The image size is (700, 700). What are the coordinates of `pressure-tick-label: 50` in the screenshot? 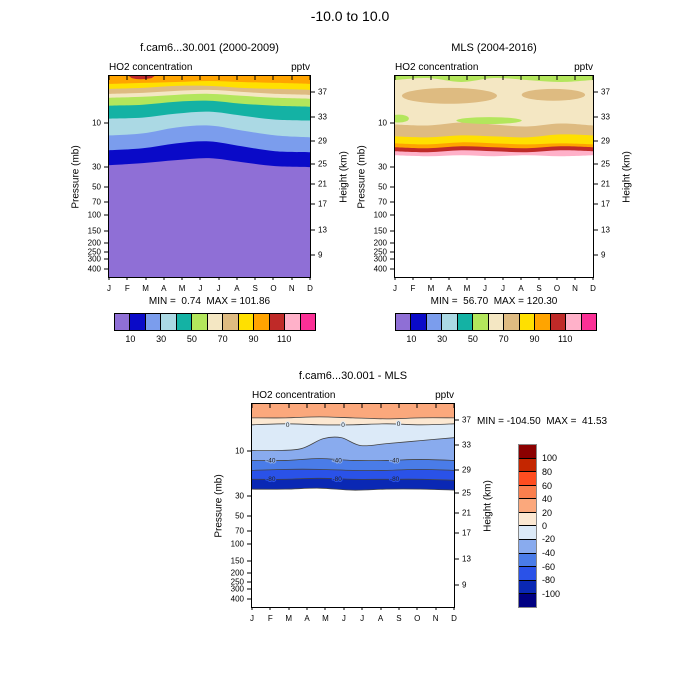 It's located at (382, 187).